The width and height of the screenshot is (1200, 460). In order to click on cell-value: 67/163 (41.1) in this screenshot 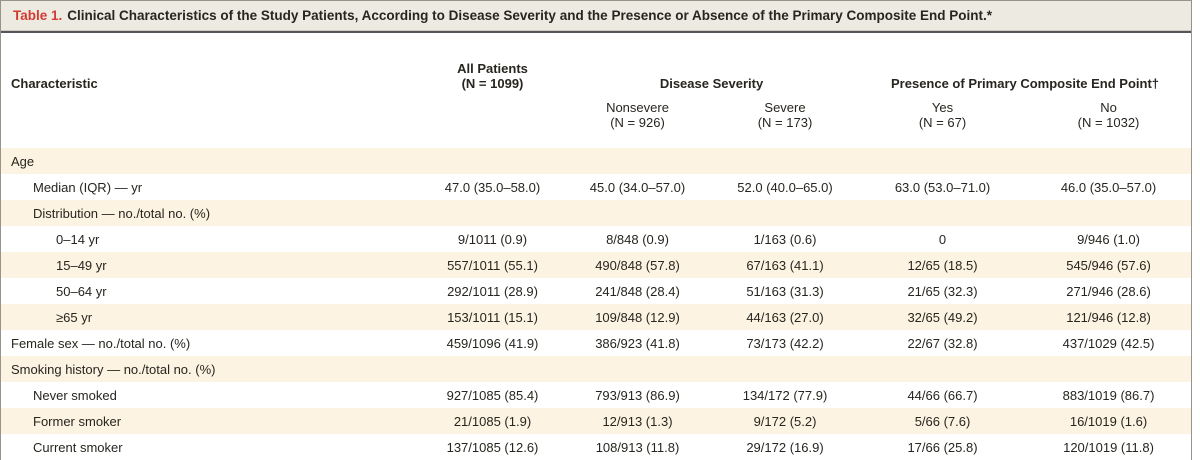, I will do `click(785, 265)`.